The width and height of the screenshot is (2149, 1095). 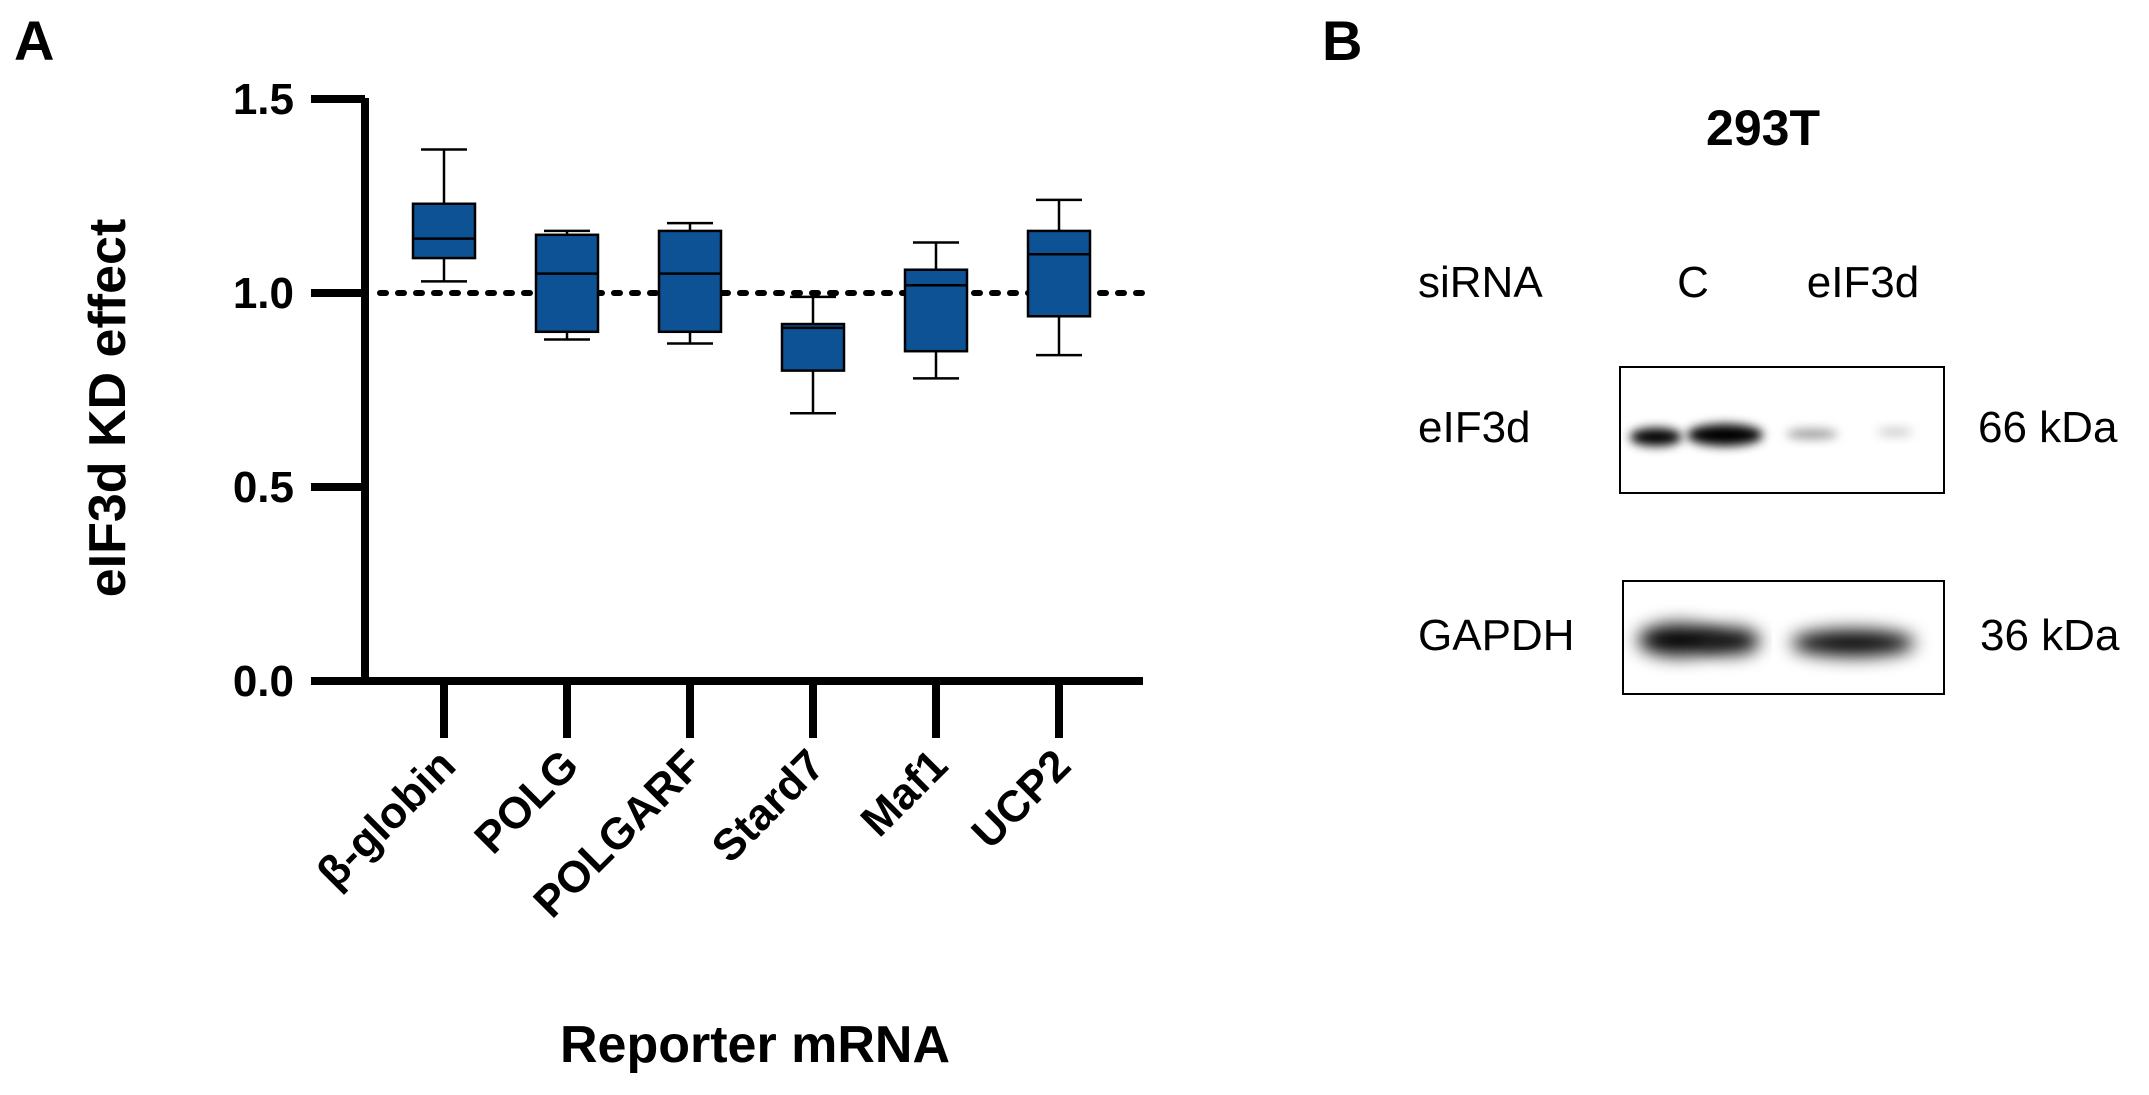 I want to click on band-size-eif3d: 66 kDa, so click(x=2048, y=427).